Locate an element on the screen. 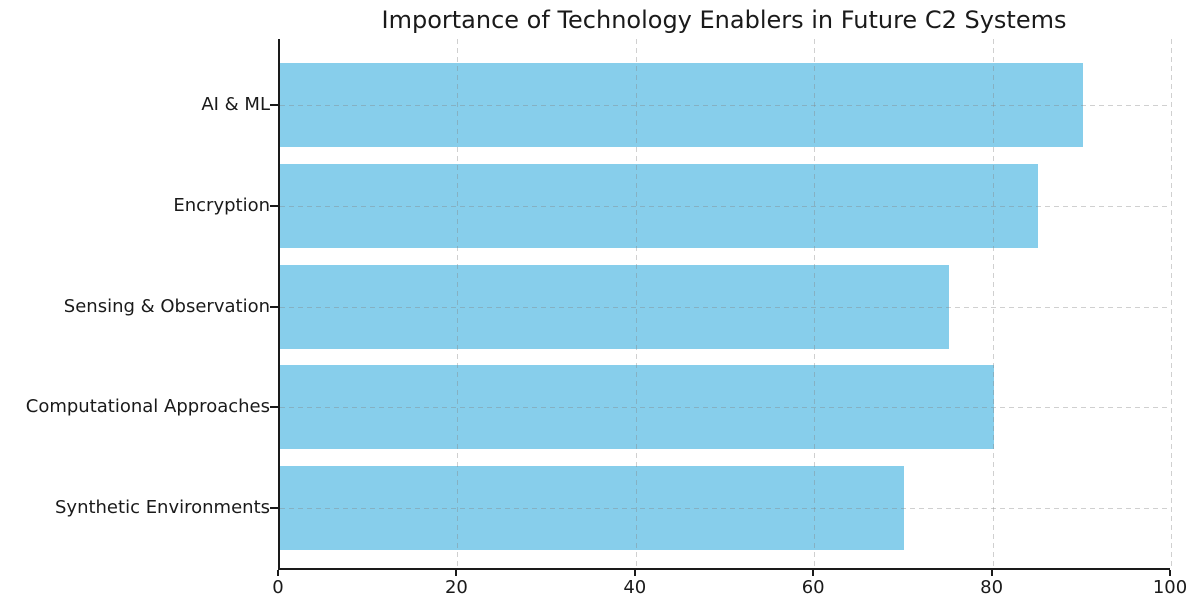  x-tick-label: 20 is located at coordinates (456, 587).